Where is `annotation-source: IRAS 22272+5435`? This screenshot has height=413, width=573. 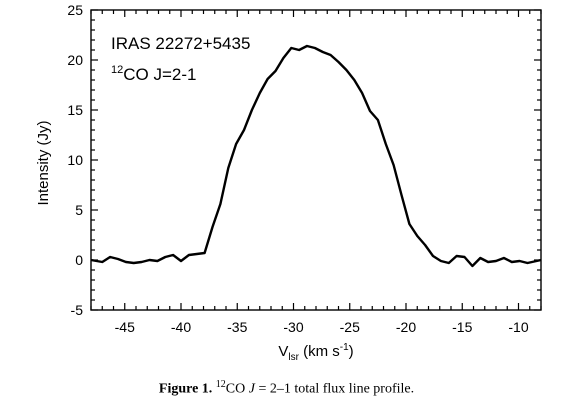 annotation-source: IRAS 22272+5435 is located at coordinates (180, 43).